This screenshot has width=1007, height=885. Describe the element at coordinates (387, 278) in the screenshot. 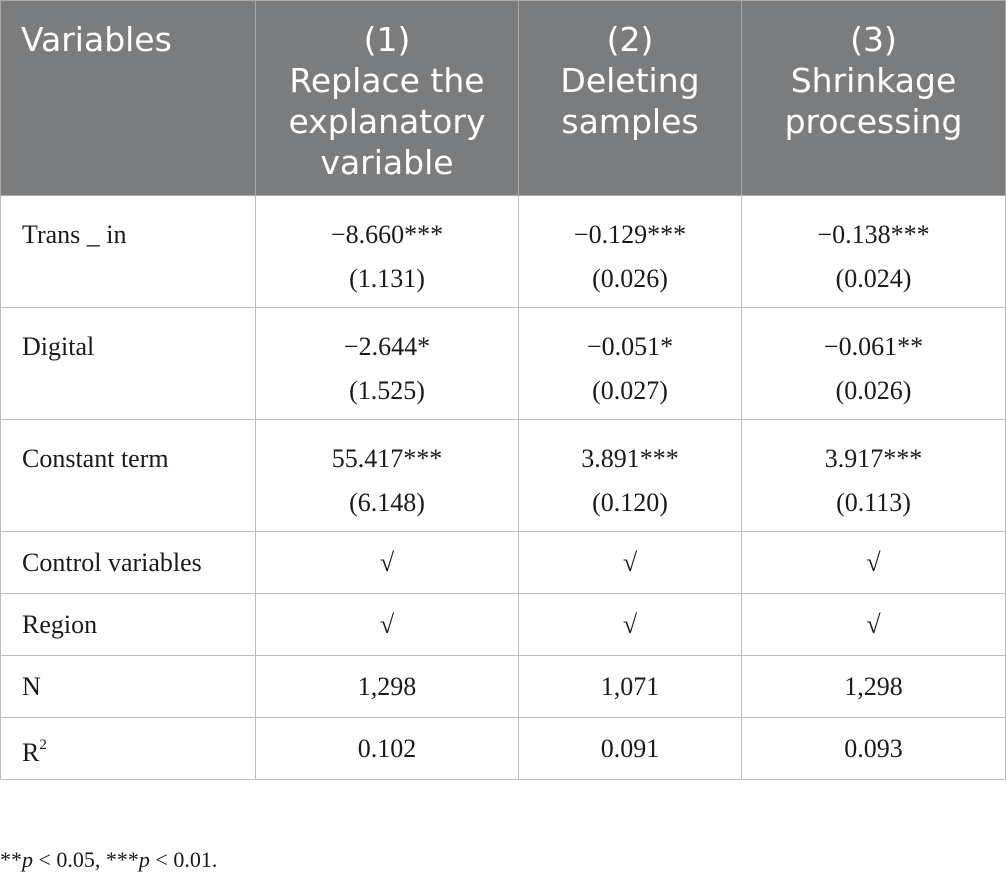

I see `std-error: (1.131)` at that location.